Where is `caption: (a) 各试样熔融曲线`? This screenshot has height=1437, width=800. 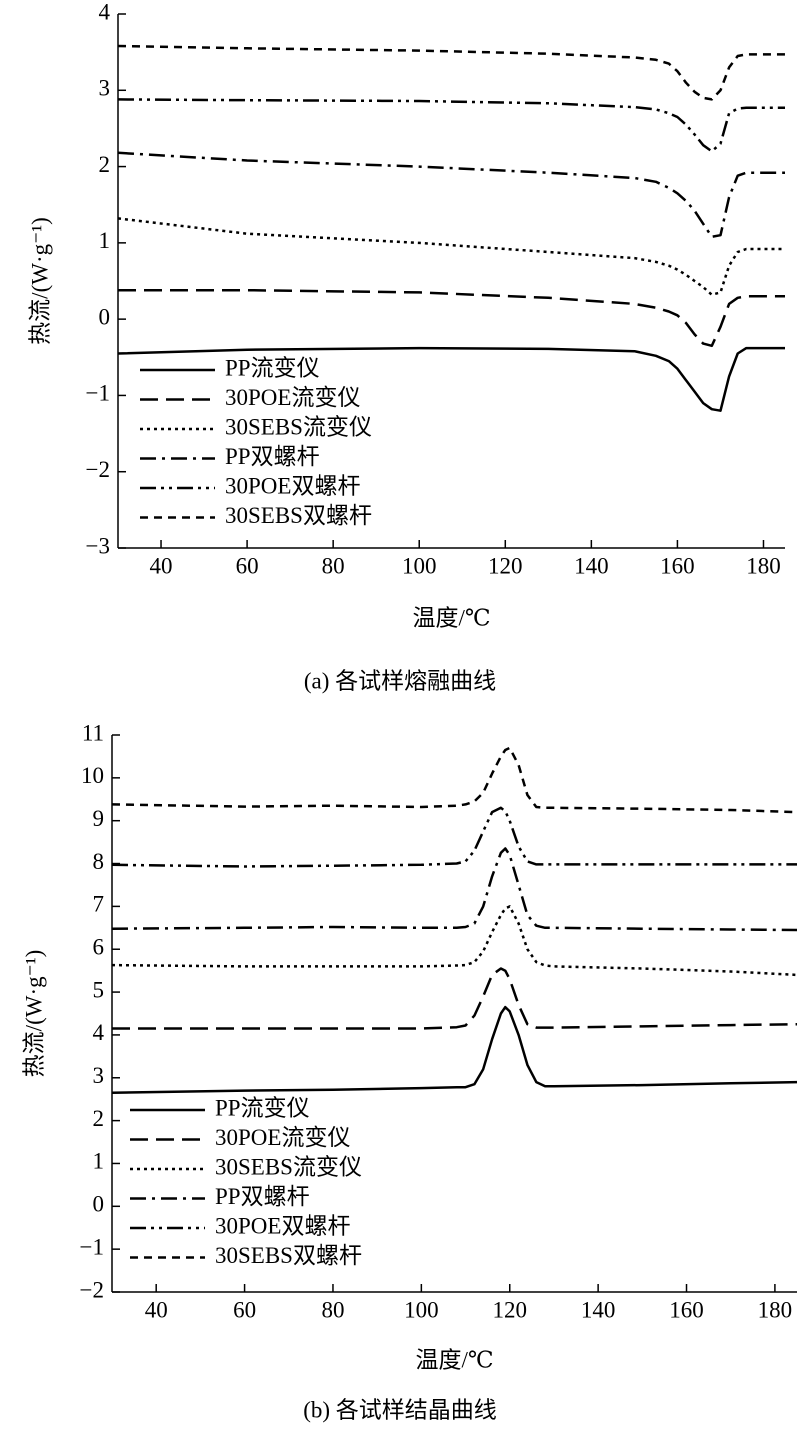 caption: (a) 各试样熔融曲线 is located at coordinates (400, 680).